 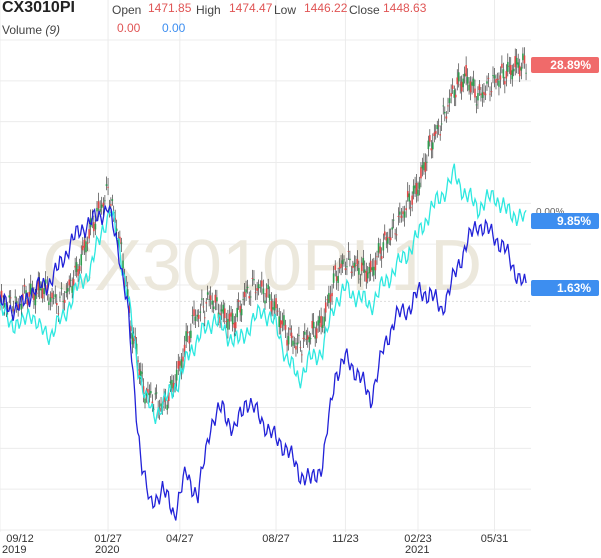 What do you see at coordinates (326, 8) in the screenshot?
I see `low-value: 1446.22` at bounding box center [326, 8].